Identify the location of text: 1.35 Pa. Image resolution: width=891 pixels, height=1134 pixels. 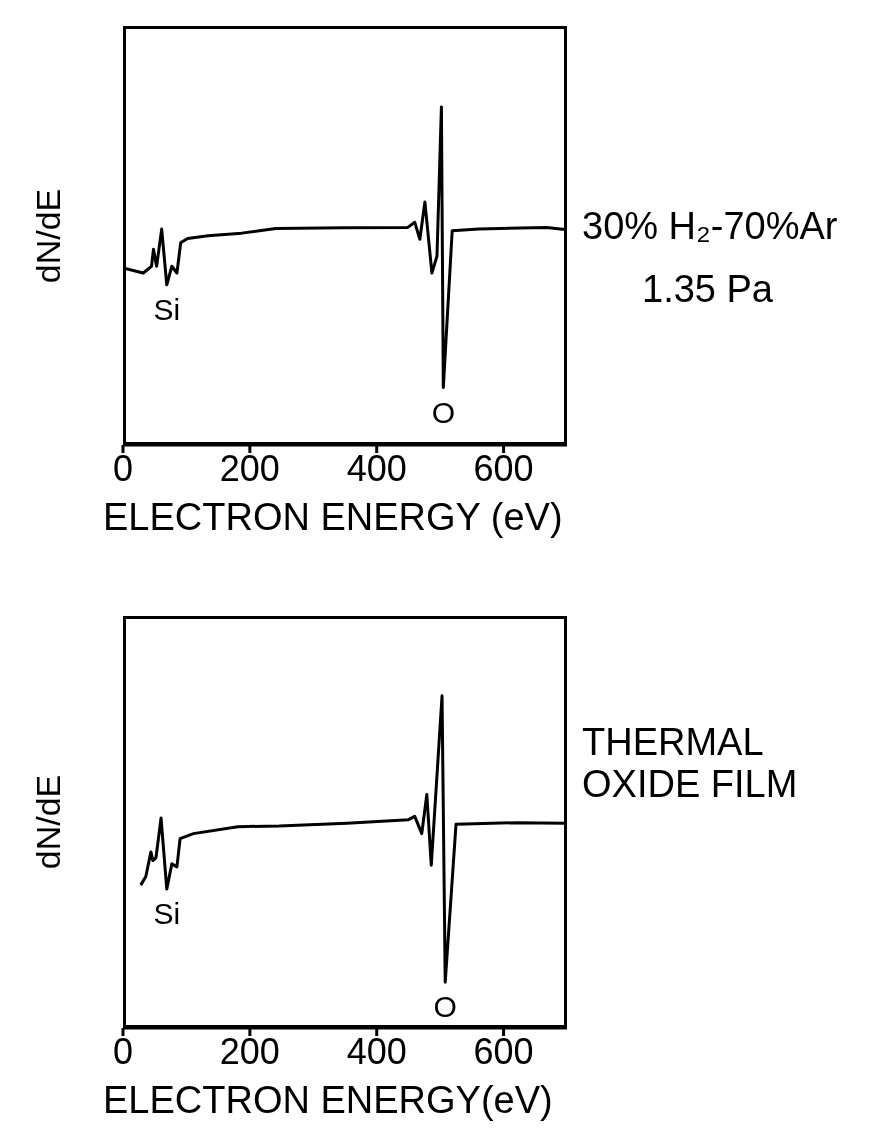
(708, 290).